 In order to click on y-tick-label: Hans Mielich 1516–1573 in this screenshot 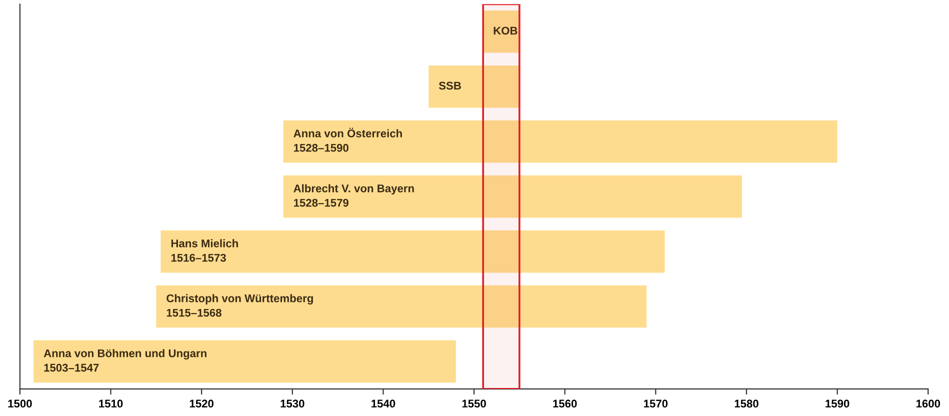, I will do `click(204, 250)`.